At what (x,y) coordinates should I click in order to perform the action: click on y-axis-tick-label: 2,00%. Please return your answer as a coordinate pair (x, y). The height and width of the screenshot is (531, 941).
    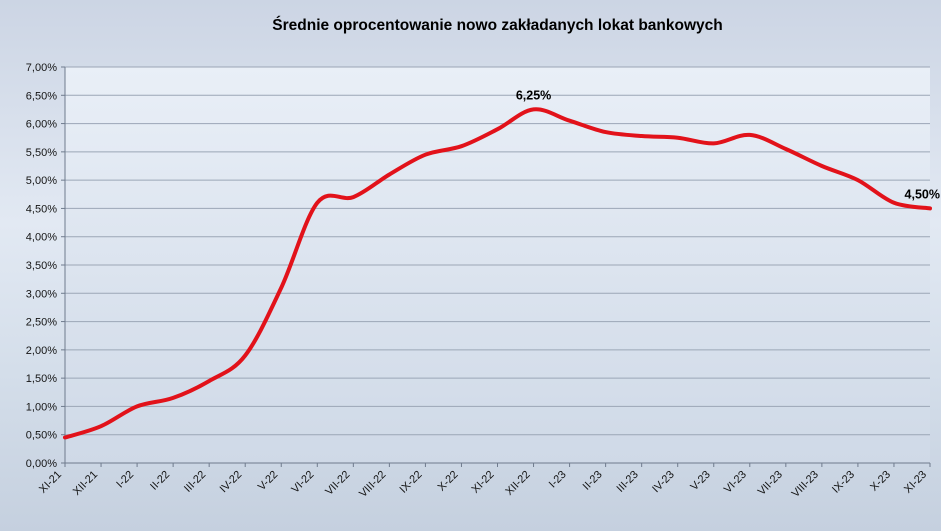
    Looking at the image, I should click on (41, 351).